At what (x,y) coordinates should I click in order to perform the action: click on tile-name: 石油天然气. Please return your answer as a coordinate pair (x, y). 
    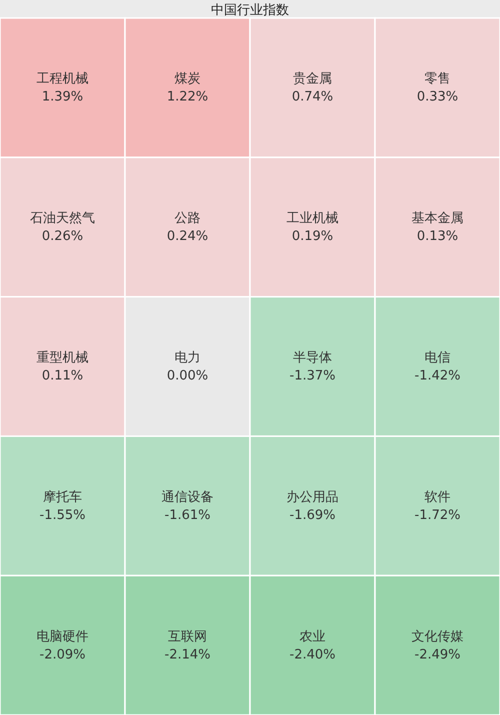
    Looking at the image, I should click on (62, 218).